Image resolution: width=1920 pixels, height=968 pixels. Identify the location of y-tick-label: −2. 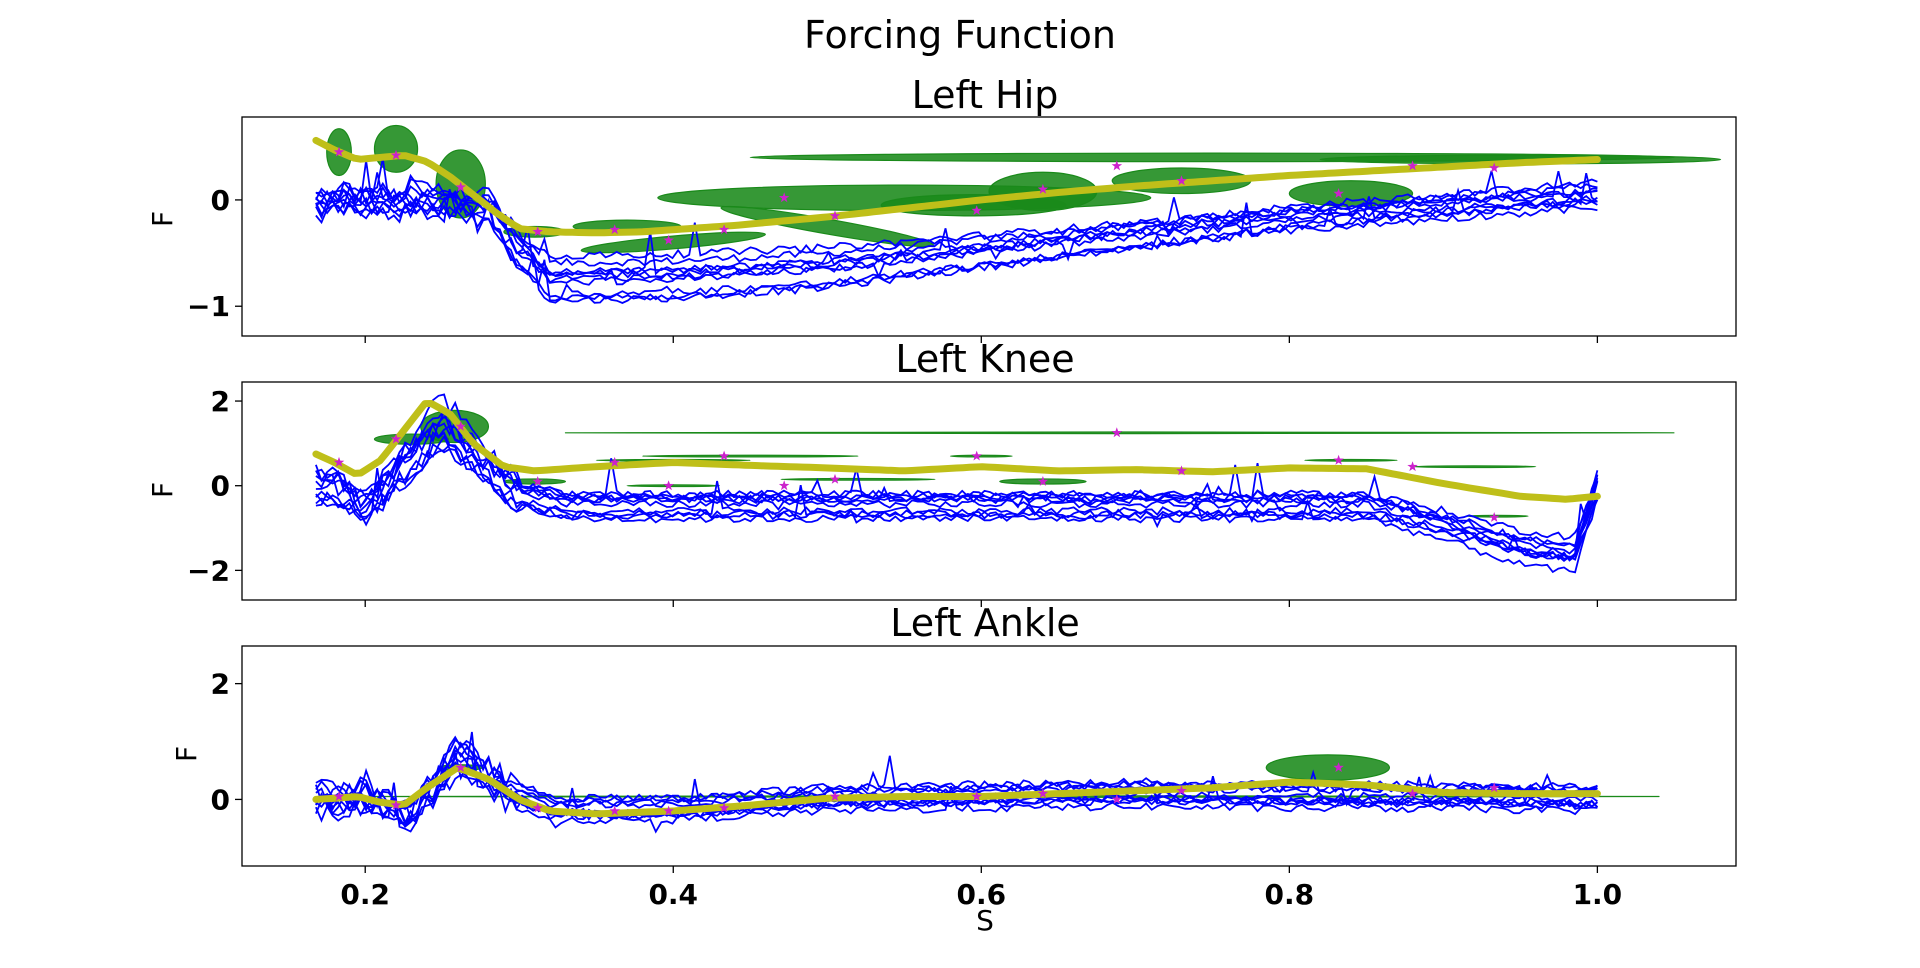
(208, 570).